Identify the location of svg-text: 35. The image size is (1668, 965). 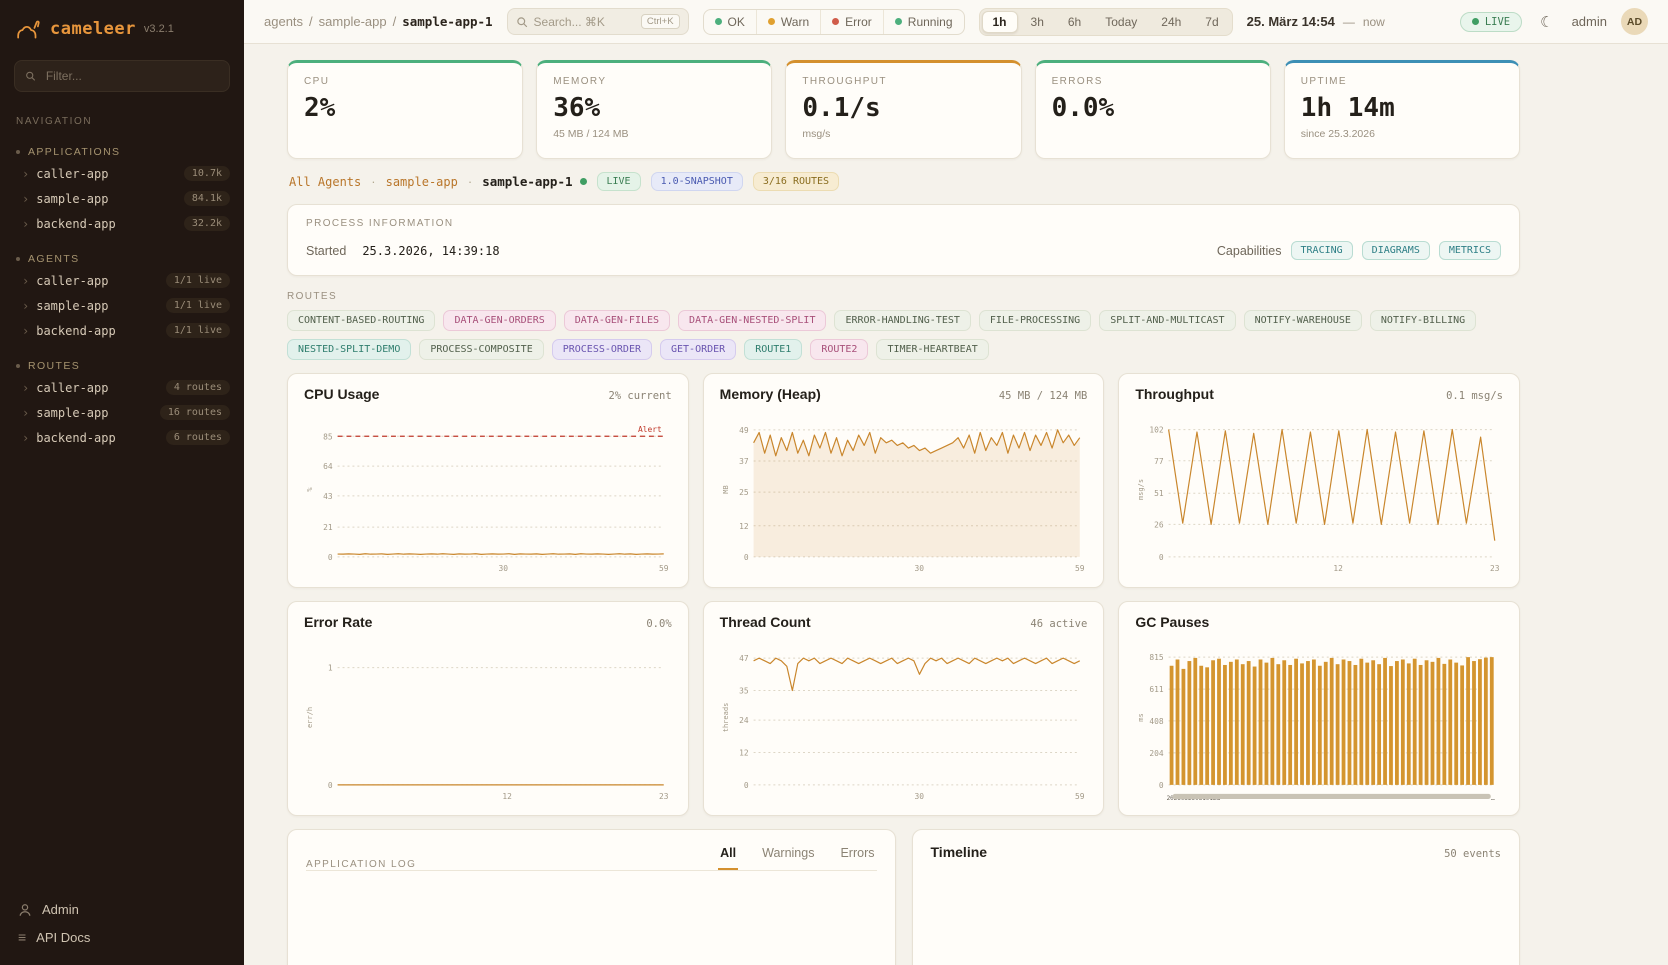
(744, 690).